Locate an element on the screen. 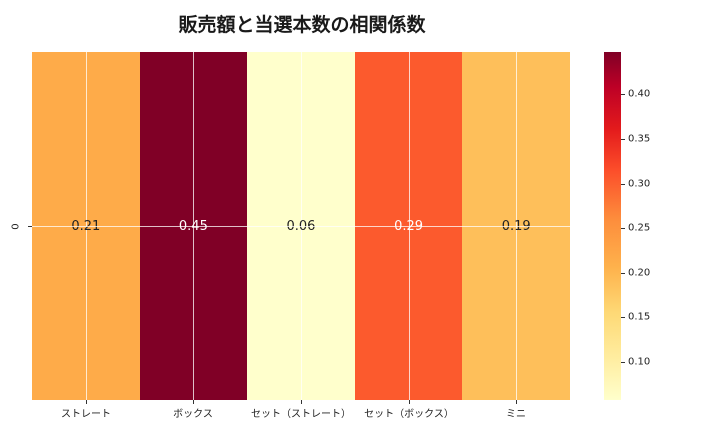 Image resolution: width=720 pixels, height=432 pixels. x-tick-label: ミニ is located at coordinates (516, 414).